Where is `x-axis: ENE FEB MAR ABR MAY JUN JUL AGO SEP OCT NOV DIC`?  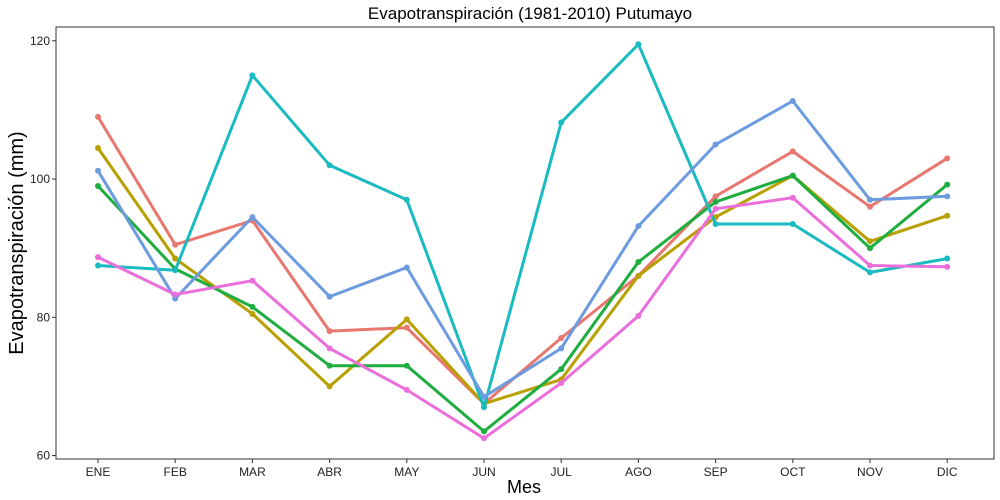 x-axis: ENE FEB MAR ABR MAY JUN JUL AGO SEP OCT NOV DIC is located at coordinates (522, 469).